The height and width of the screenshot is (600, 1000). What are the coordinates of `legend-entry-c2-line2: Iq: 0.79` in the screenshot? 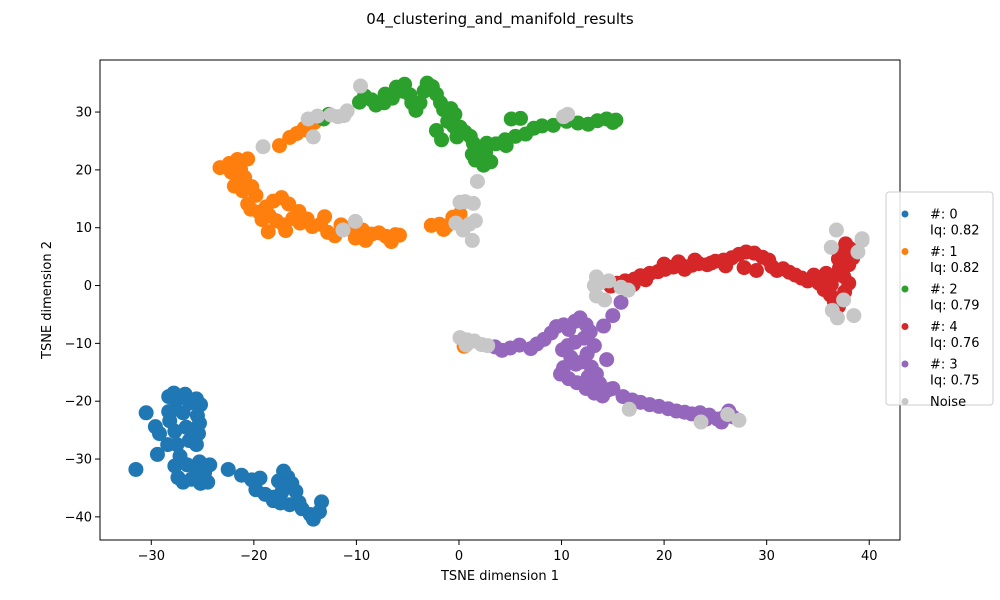 It's located at (955, 306).